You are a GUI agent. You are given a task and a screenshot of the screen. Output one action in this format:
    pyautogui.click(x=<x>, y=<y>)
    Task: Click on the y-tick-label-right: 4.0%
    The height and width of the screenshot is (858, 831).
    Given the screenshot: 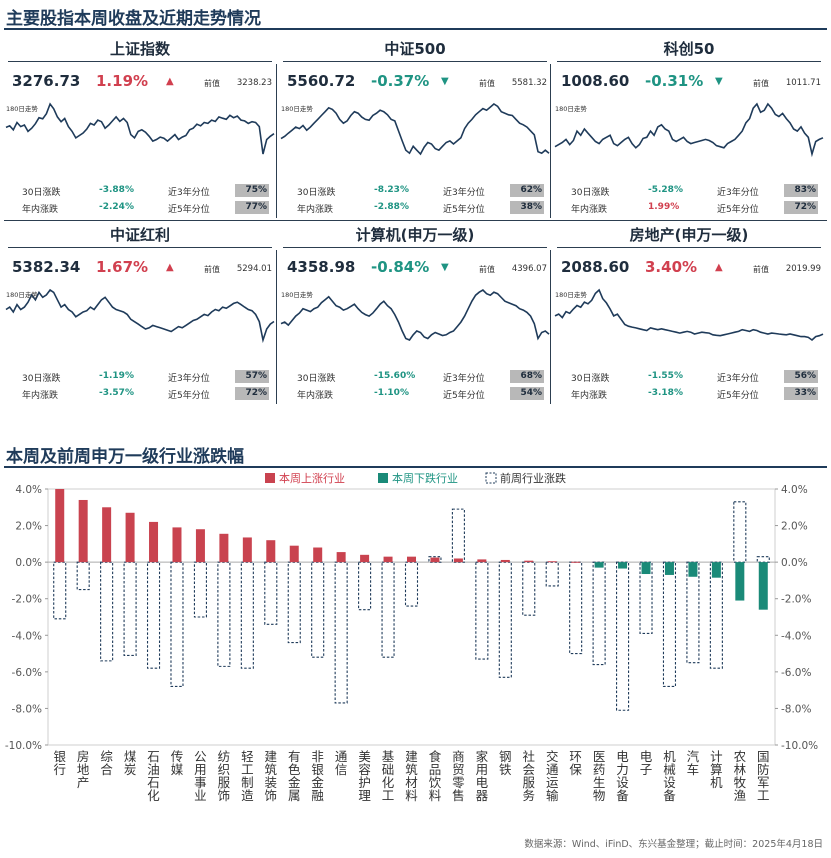 What is the action you would take?
    pyautogui.click(x=794, y=490)
    